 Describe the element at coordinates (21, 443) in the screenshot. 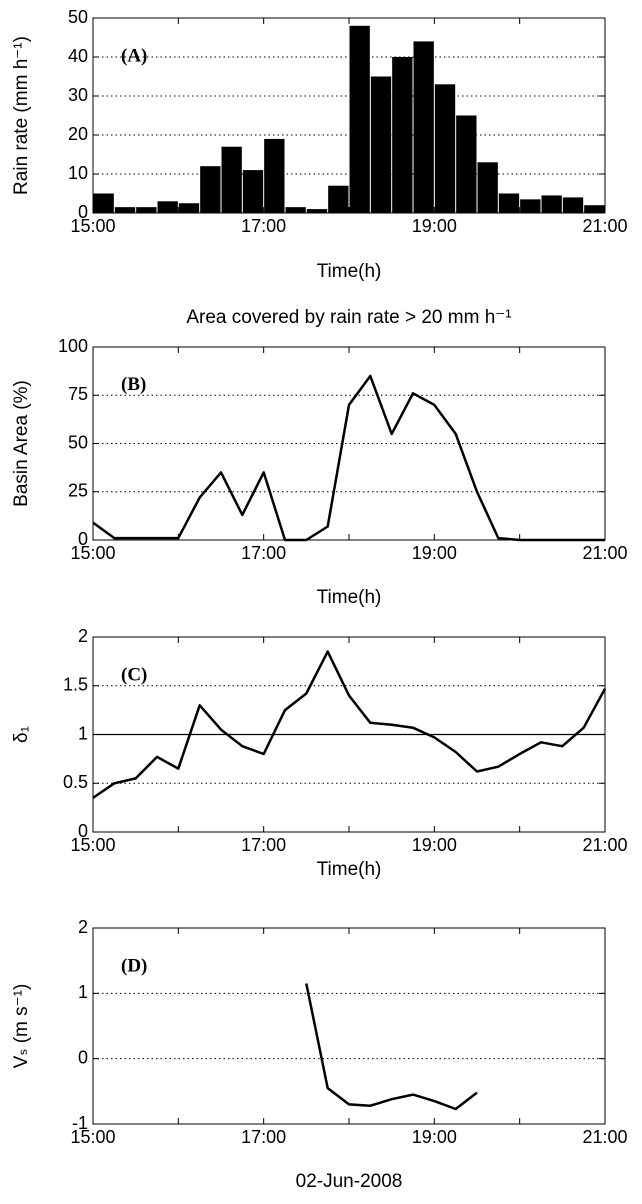

I see `y-axis-label: Basin Area (%)` at that location.